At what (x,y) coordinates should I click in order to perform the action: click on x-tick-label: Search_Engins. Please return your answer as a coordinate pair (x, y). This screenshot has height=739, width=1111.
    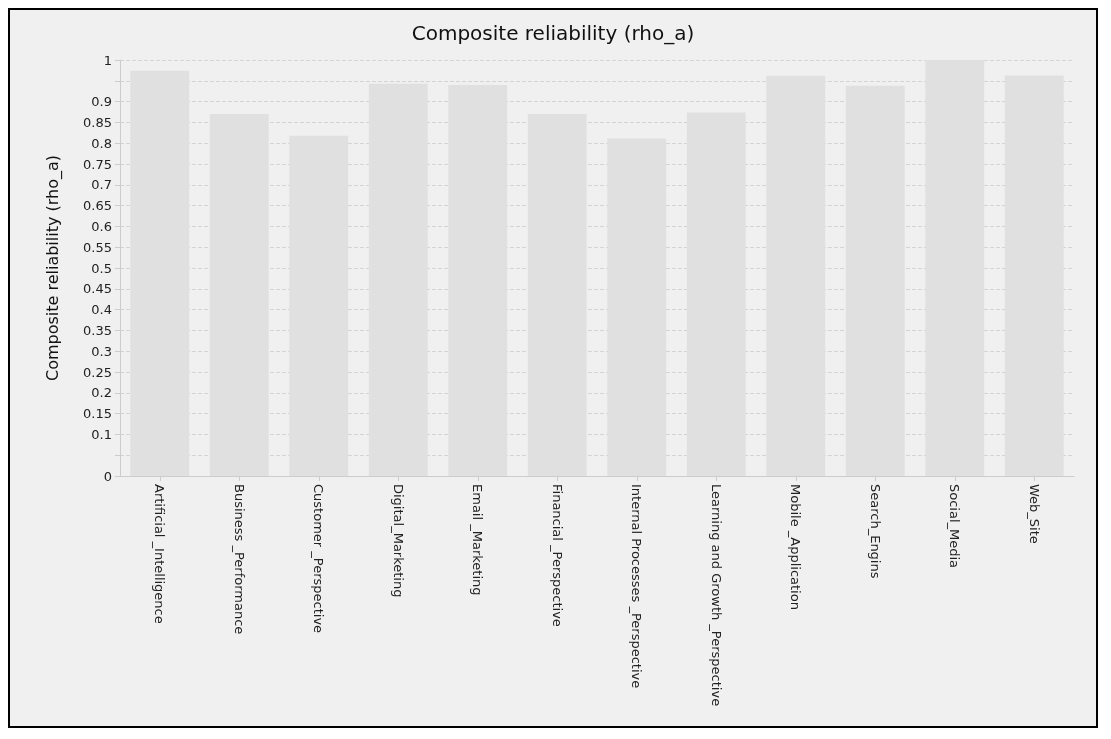
    Looking at the image, I should click on (875, 531).